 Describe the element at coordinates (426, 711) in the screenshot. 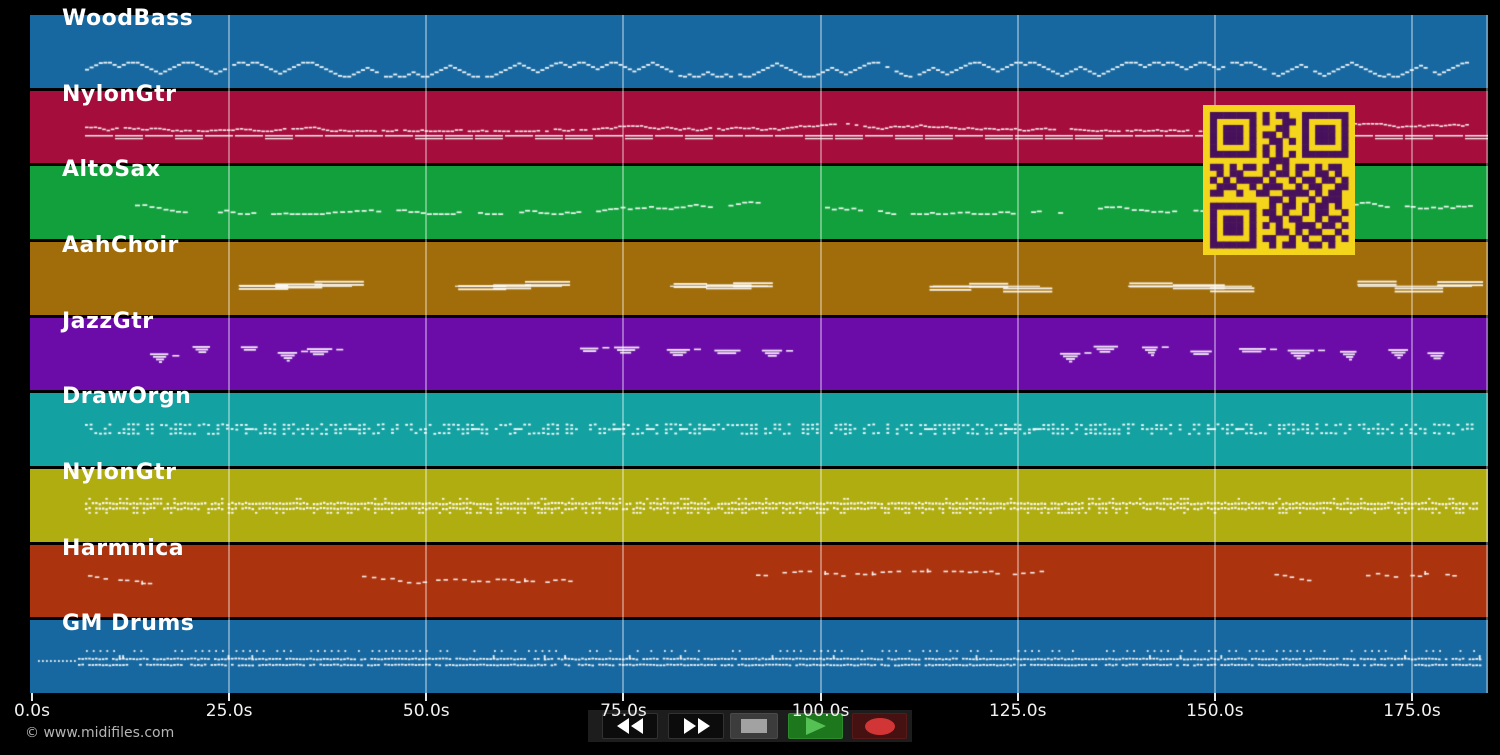

I see `timeline-tick-label: 50.0s` at that location.